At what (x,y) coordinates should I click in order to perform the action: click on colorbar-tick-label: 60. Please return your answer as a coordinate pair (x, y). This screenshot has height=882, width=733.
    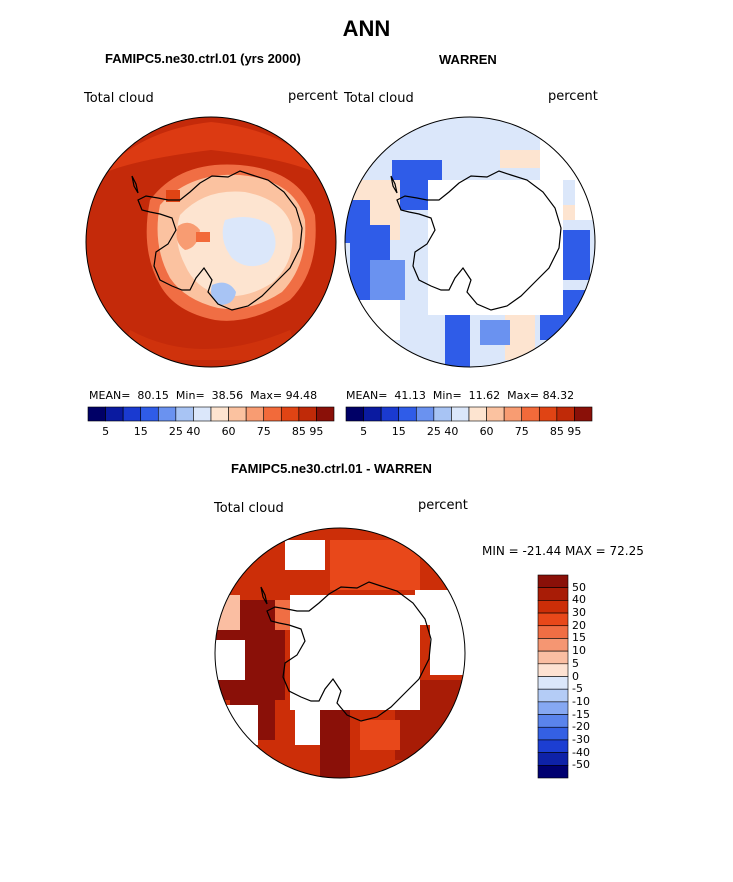
    Looking at the image, I should click on (228, 431).